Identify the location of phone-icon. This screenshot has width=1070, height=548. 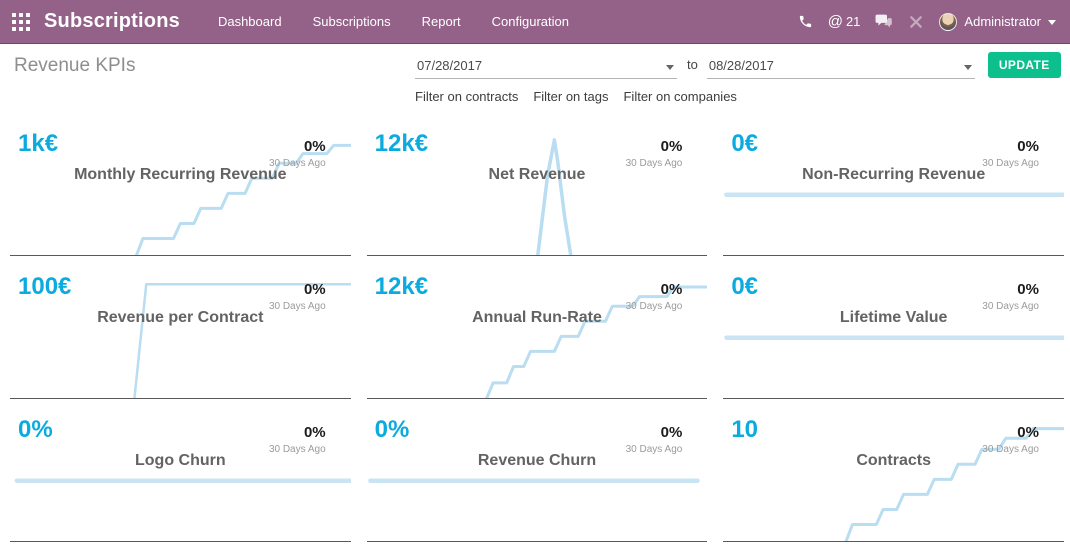
(805, 21).